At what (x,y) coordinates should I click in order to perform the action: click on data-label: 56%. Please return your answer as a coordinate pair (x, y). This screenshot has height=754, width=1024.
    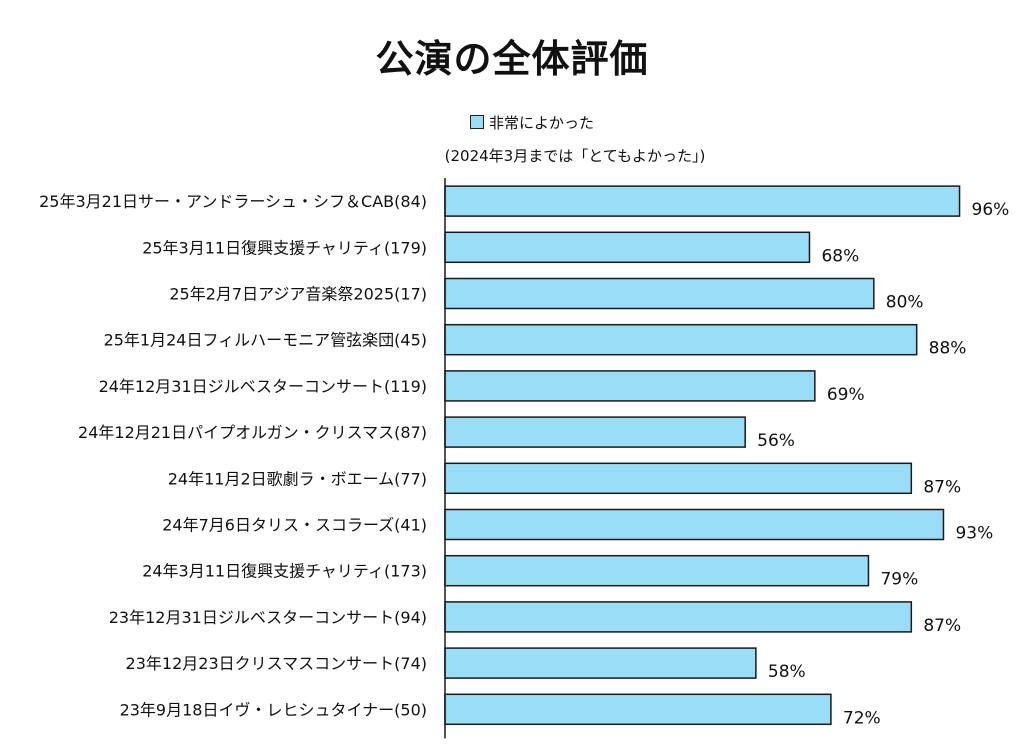
    Looking at the image, I should click on (776, 441).